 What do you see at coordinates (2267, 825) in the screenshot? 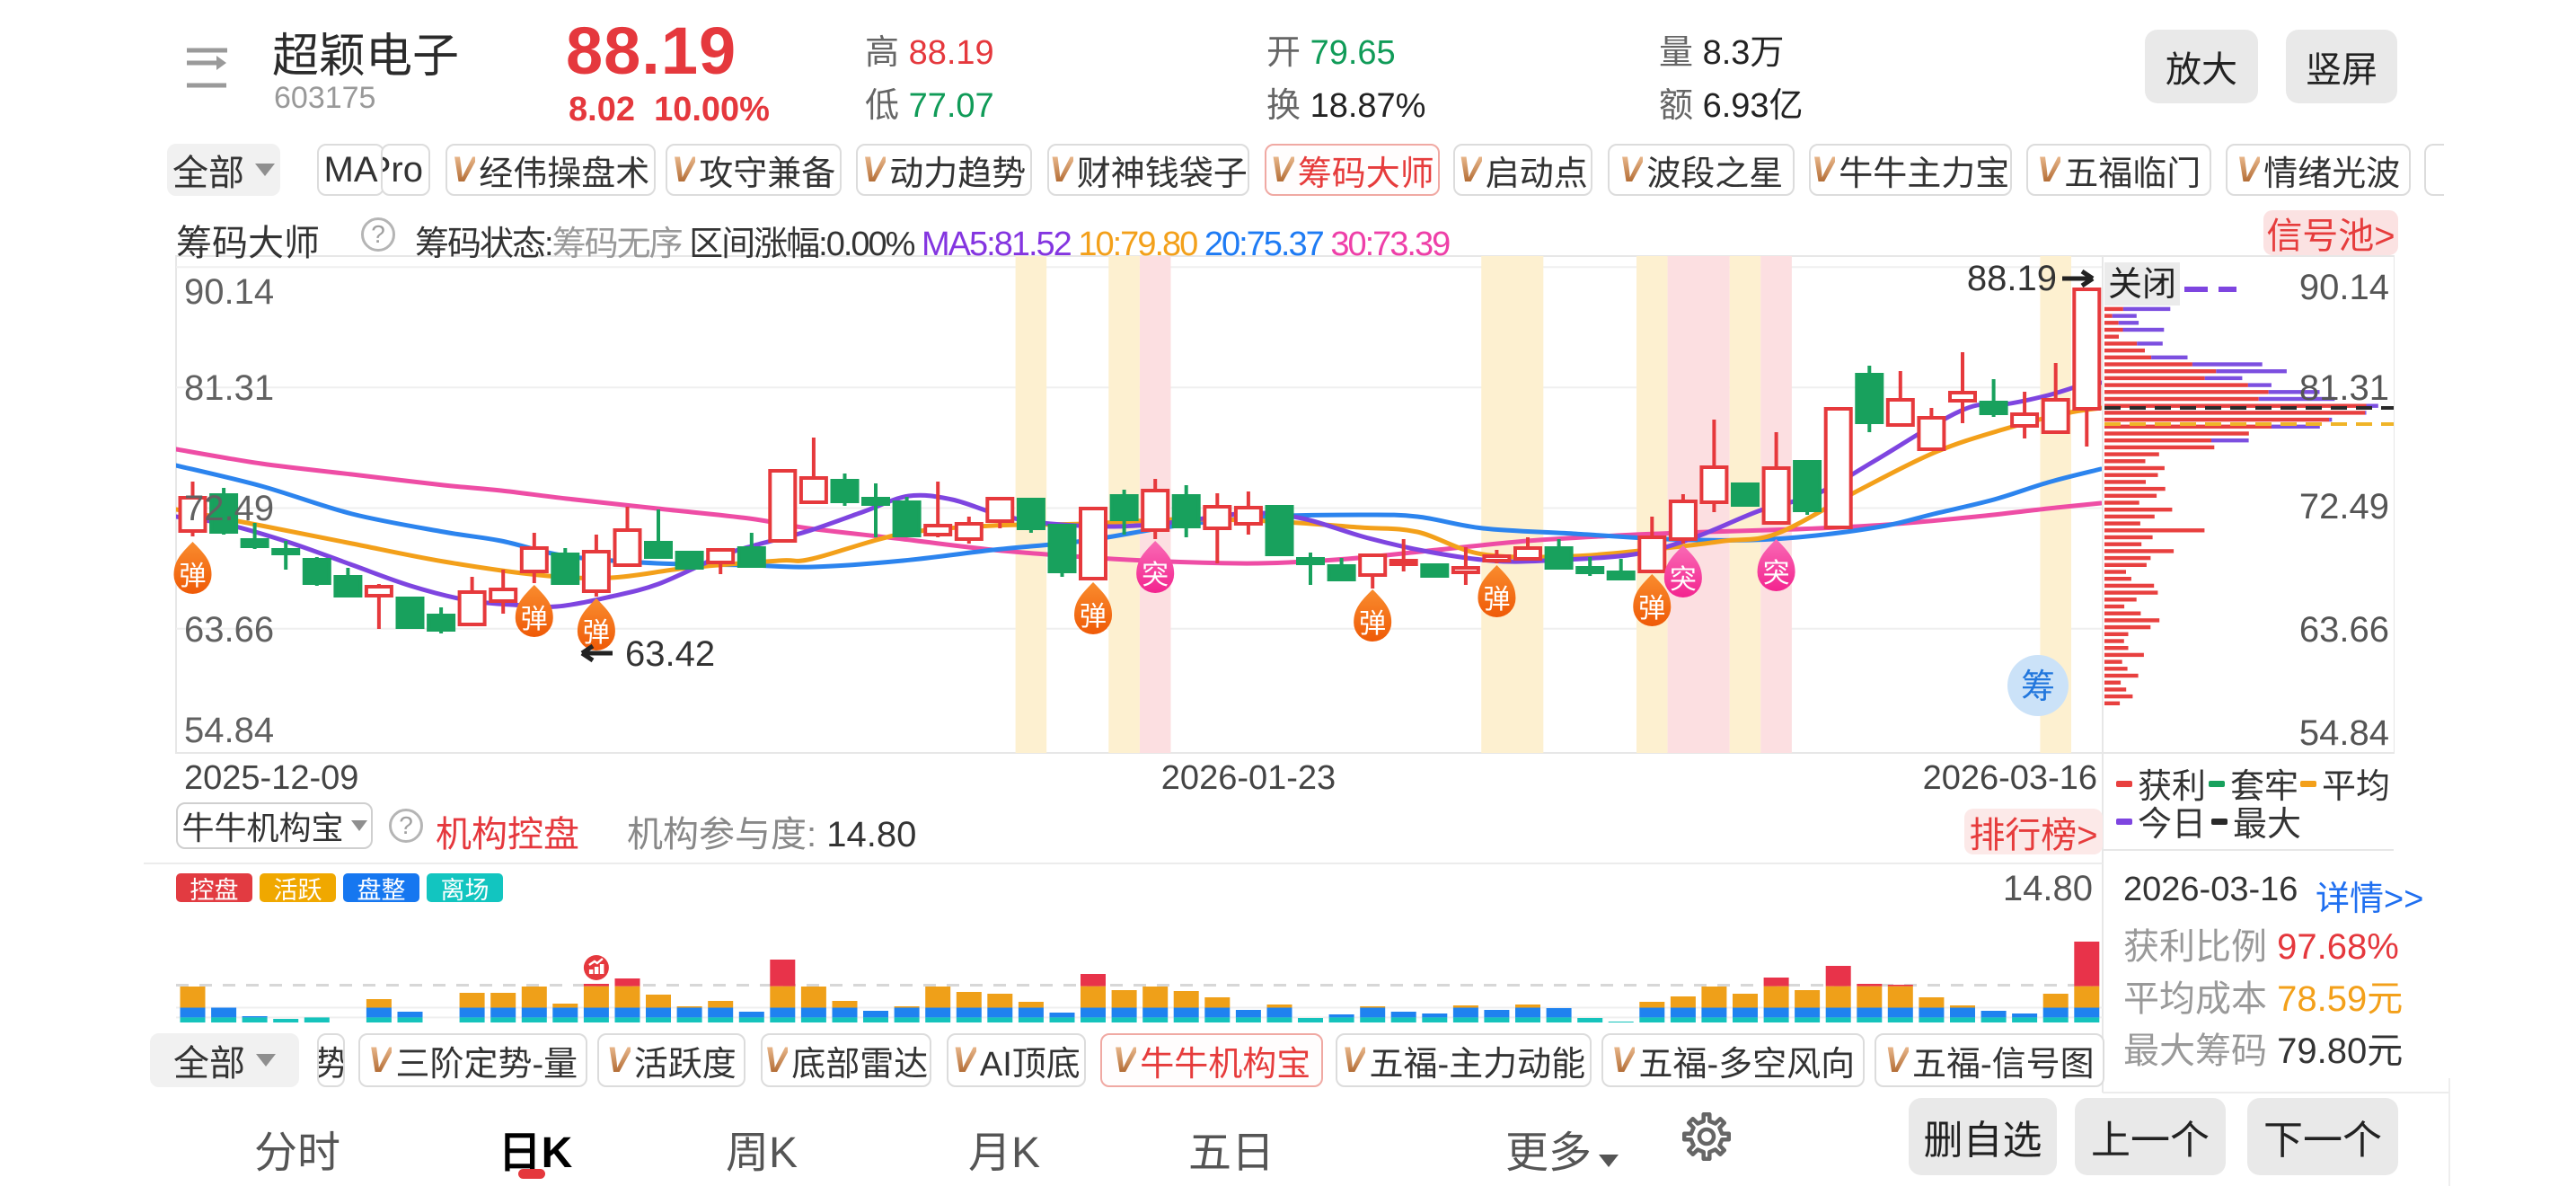
I see `svg-text: 最大` at bounding box center [2267, 825].